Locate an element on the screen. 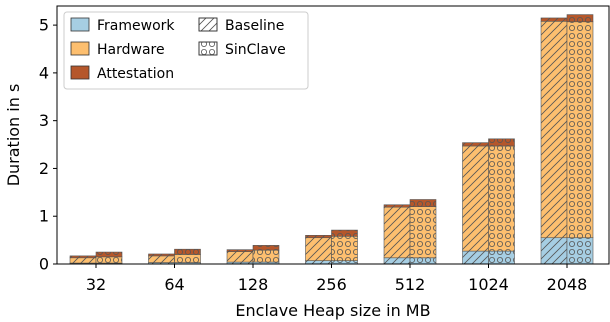 Image resolution: width=610 pixels, height=322 pixels. legend-entry-hardware: Hardware is located at coordinates (117, 49).